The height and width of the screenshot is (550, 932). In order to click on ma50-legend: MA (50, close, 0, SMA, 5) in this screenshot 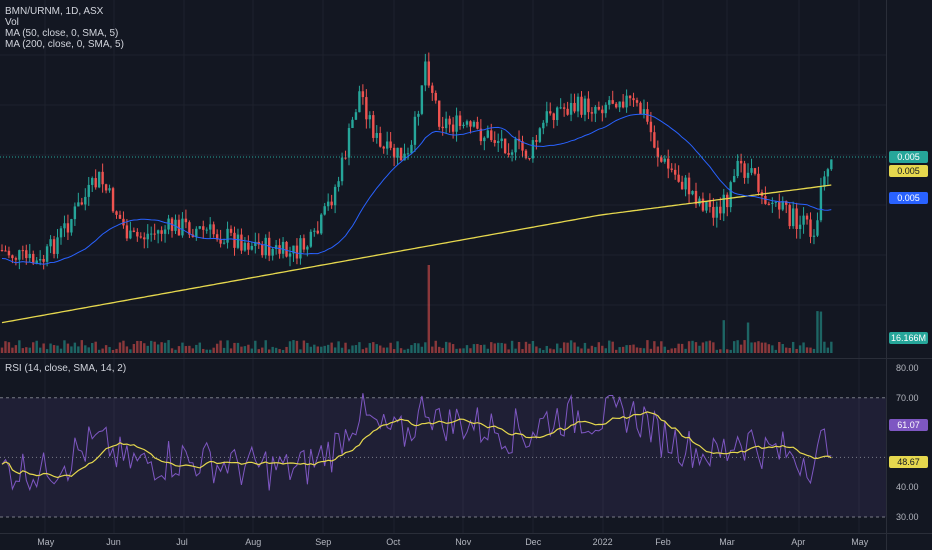, I will do `click(62, 33)`.